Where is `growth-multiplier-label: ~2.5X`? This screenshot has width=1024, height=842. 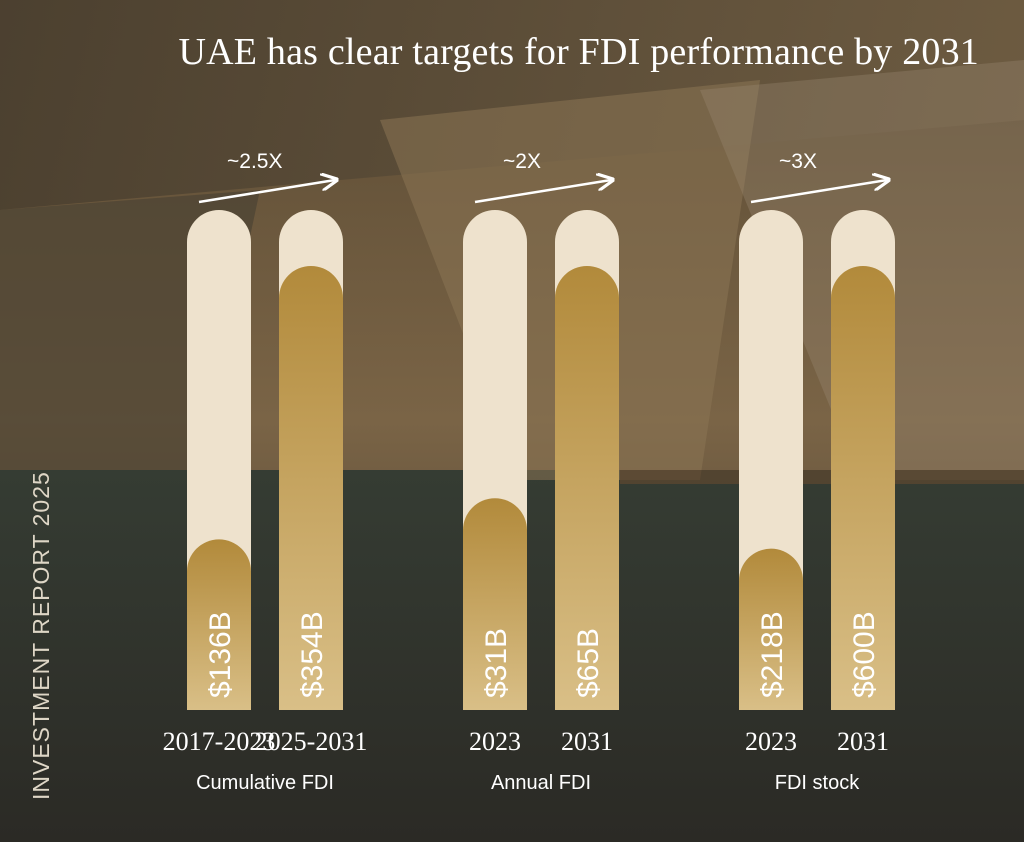 growth-multiplier-label: ~2.5X is located at coordinates (255, 161).